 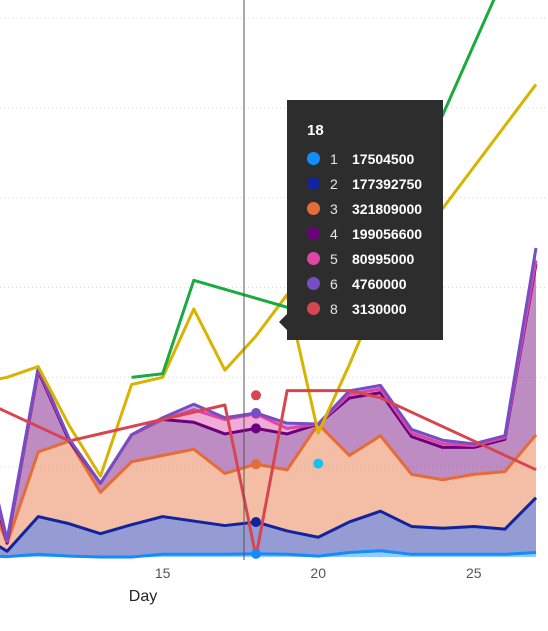 What do you see at coordinates (287, 474) in the screenshot?
I see `hover-markers` at bounding box center [287, 474].